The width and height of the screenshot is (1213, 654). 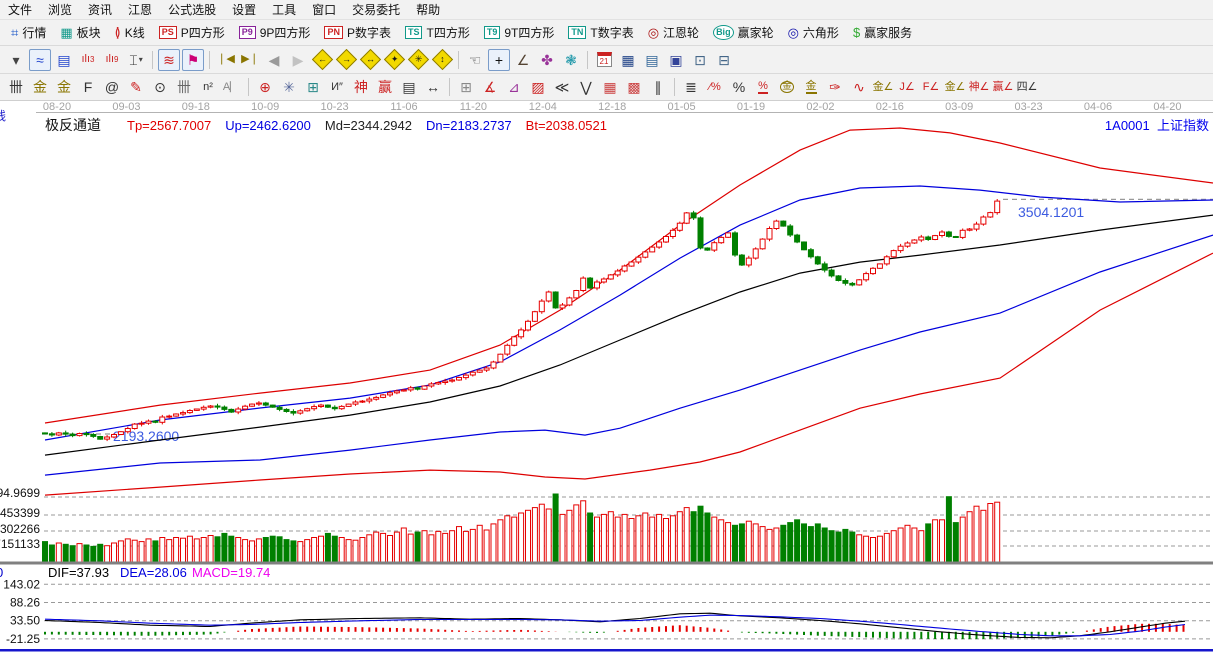 What do you see at coordinates (80, 33) in the screenshot?
I see `sectors-button: ▦ 板块` at bounding box center [80, 33].